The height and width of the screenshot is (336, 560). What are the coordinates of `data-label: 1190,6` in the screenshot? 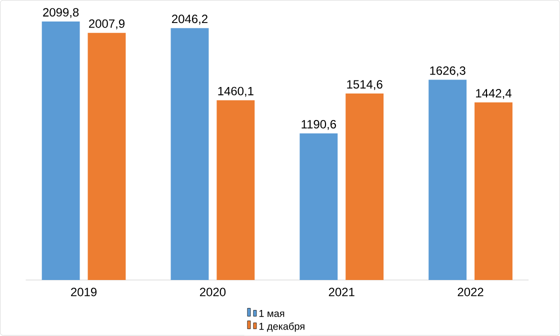 It's located at (319, 125).